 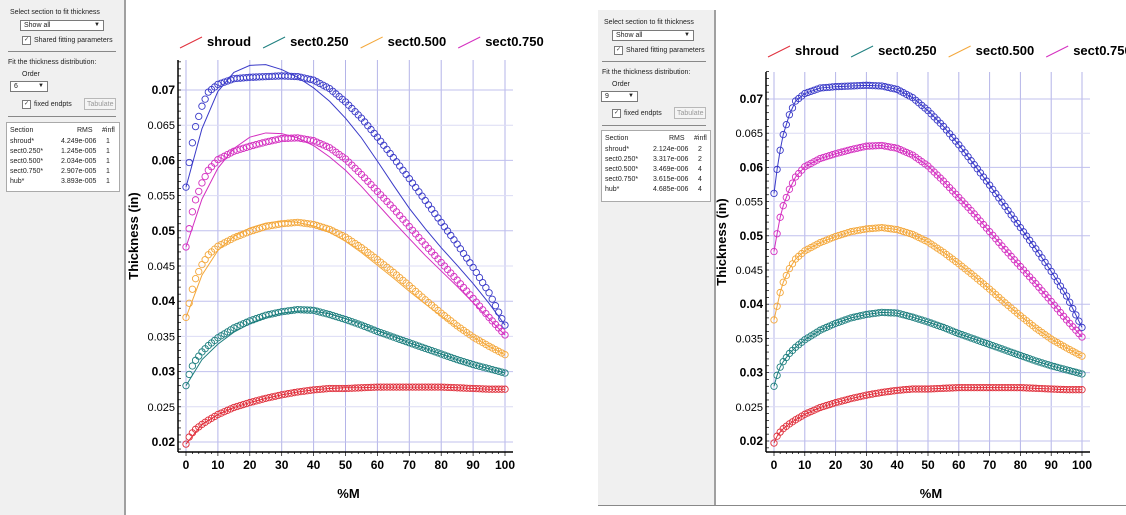 What do you see at coordinates (665, 51) in the screenshot?
I see `shared-params-label: Shared fitting parameters` at bounding box center [665, 51].